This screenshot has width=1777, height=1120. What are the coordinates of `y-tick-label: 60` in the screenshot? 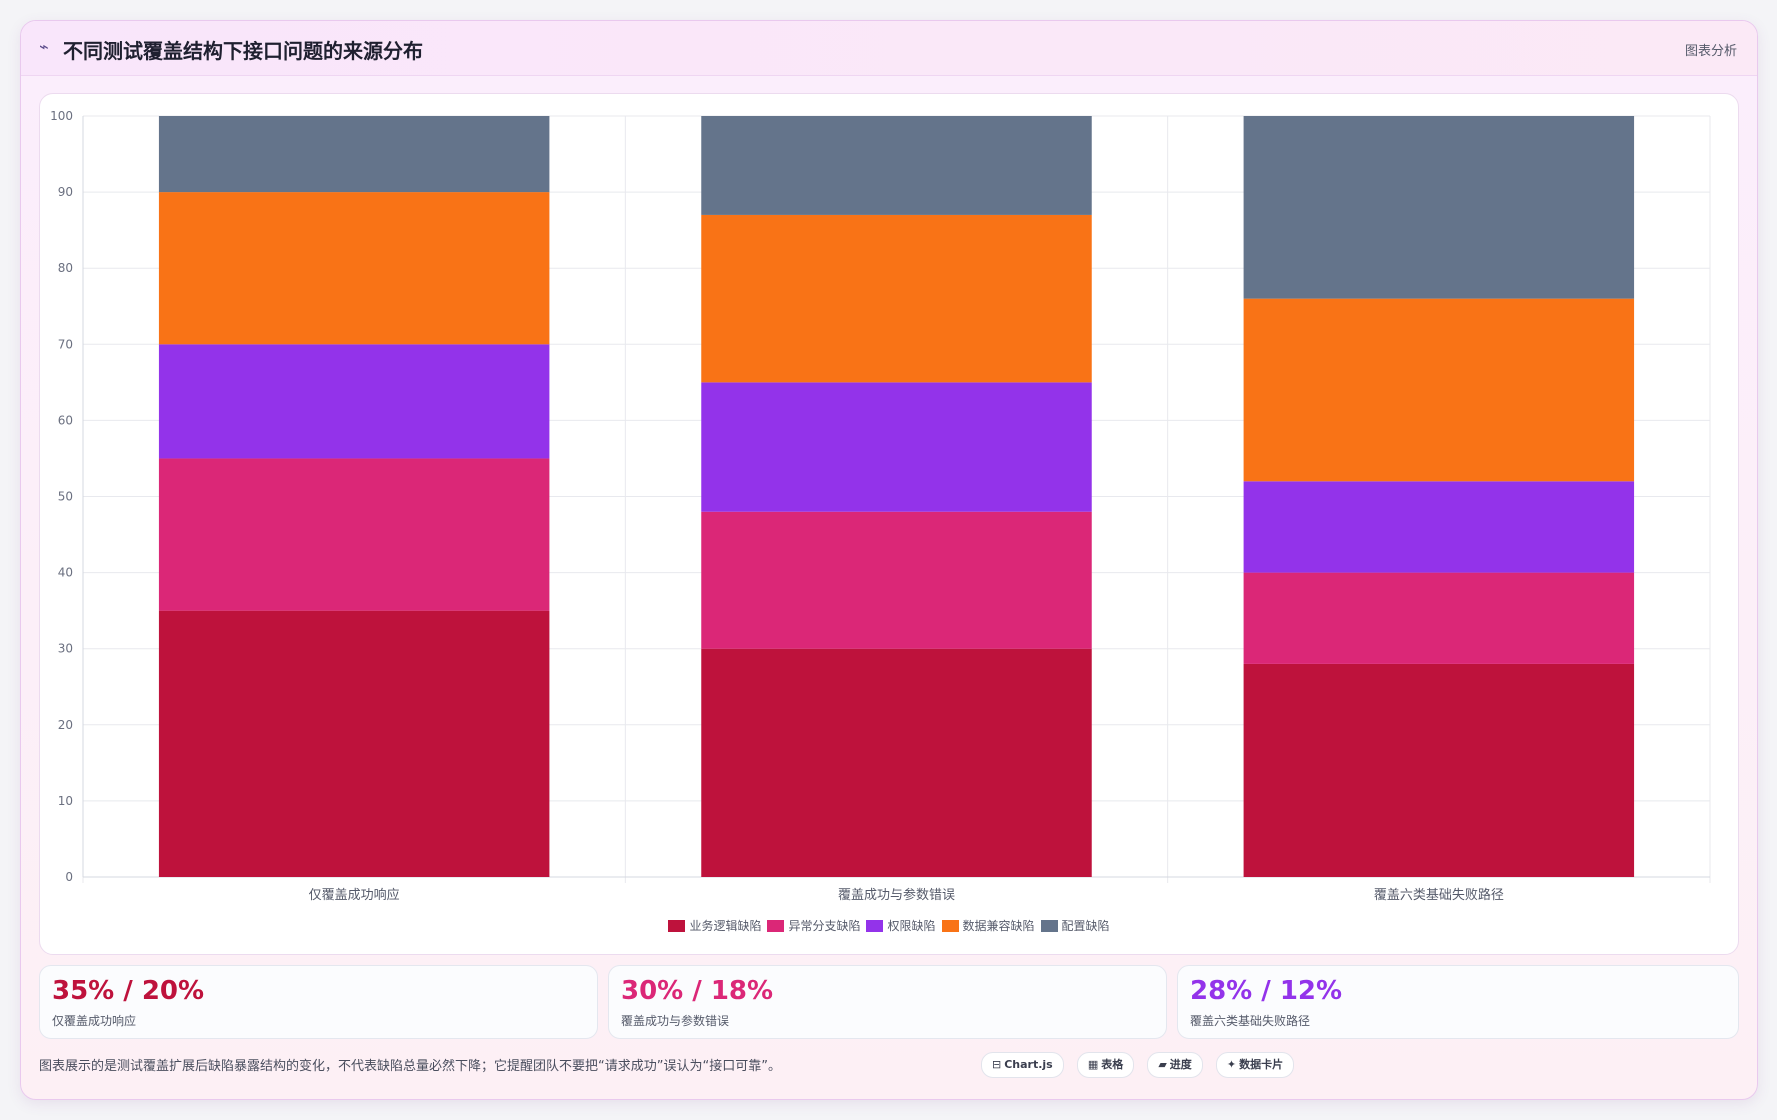 It's located at (65, 420).